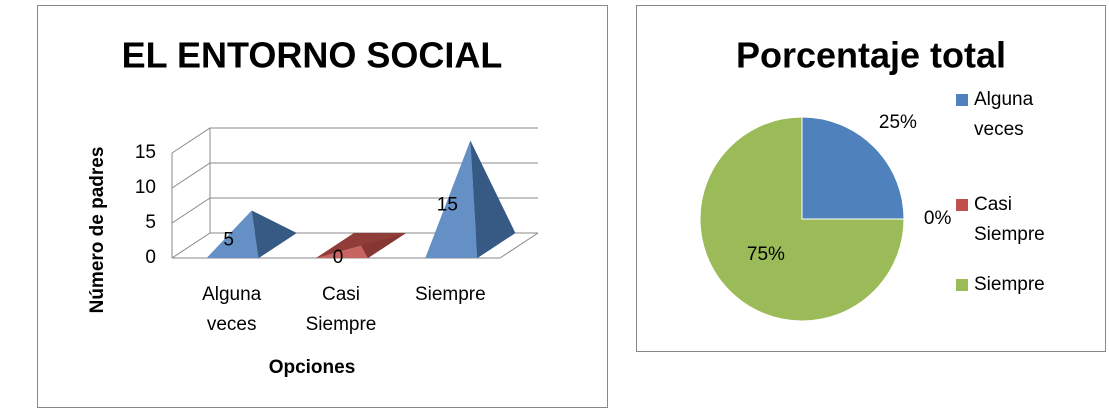 The height and width of the screenshot is (416, 1109). Describe the element at coordinates (1004, 114) in the screenshot. I see `legend-label: Alguna veces` at that location.